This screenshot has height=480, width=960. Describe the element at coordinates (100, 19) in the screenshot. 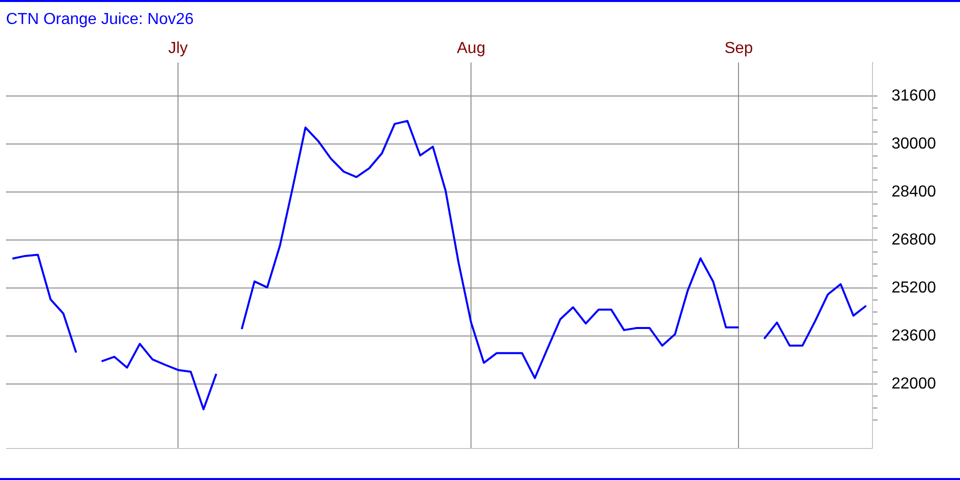

I see `chart-title: CTN Orange Juice: Nov26` at that location.